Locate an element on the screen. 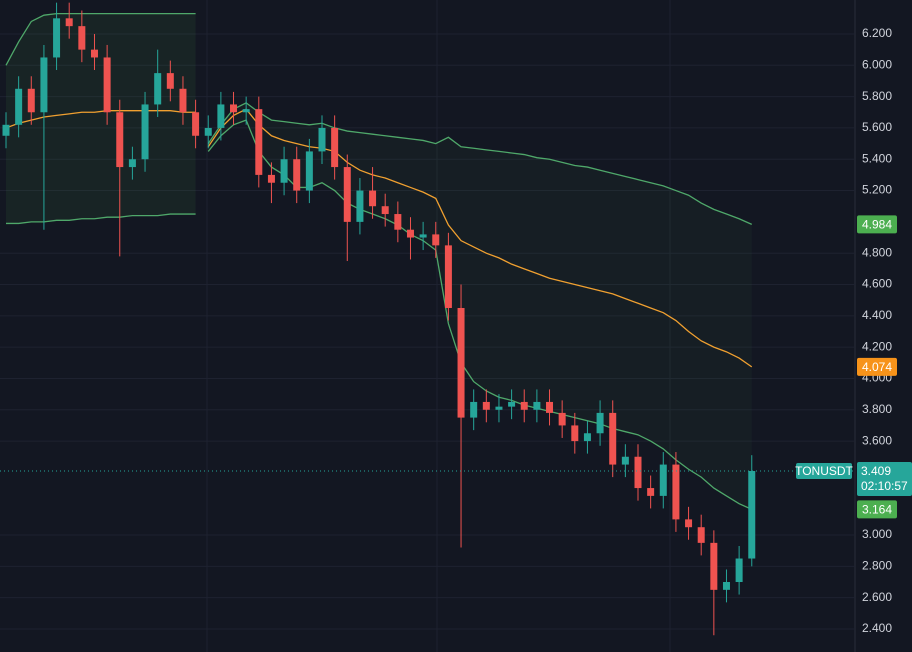 Image resolution: width=912 pixels, height=652 pixels. y-tick-label: 4.600 is located at coordinates (877, 284).